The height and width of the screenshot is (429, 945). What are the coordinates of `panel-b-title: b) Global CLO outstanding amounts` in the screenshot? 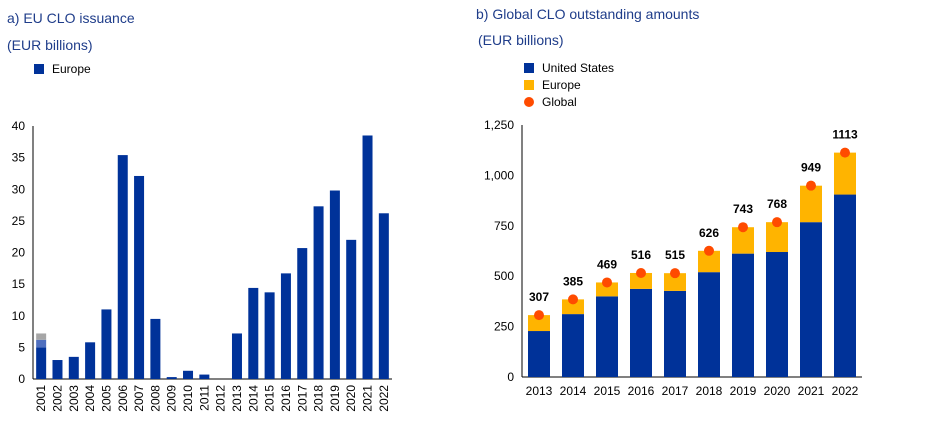 It's located at (588, 14).